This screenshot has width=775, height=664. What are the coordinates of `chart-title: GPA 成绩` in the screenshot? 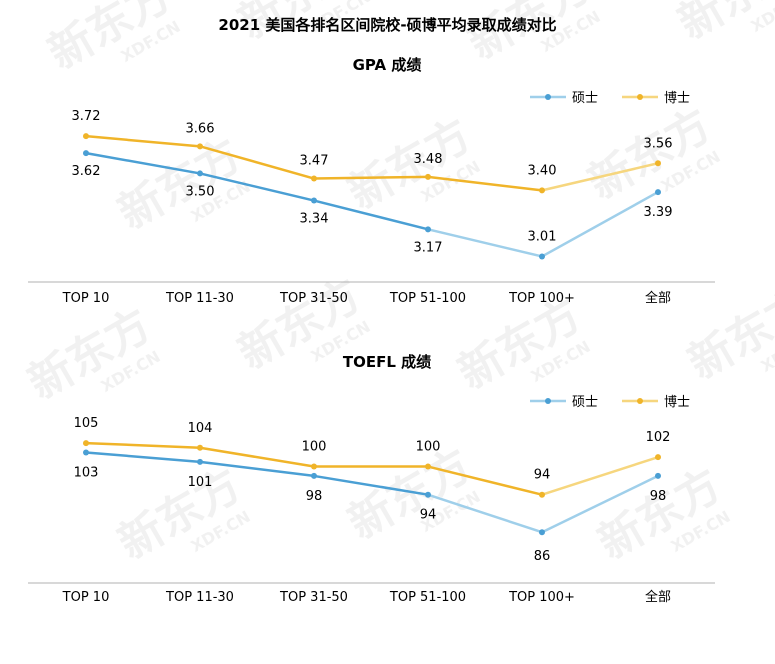 It's located at (387, 65).